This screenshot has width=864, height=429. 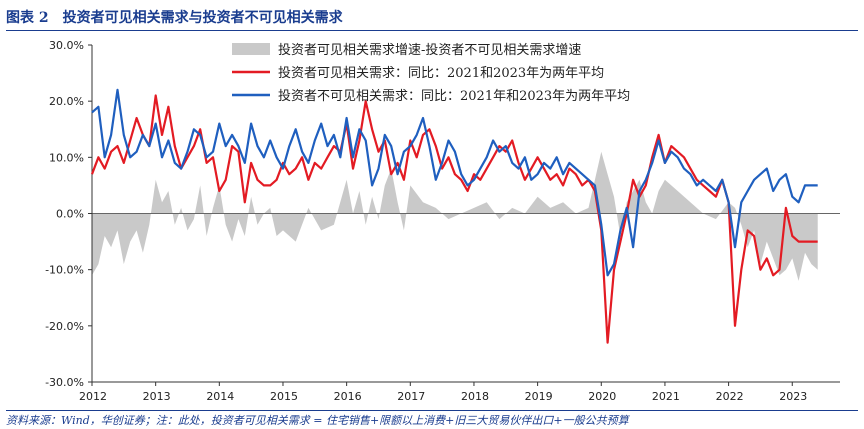 What do you see at coordinates (454, 96) in the screenshot?
I see `legend-entry: 投资者不可见相关需求：同比：2021年和2023年为两年平均` at bounding box center [454, 96].